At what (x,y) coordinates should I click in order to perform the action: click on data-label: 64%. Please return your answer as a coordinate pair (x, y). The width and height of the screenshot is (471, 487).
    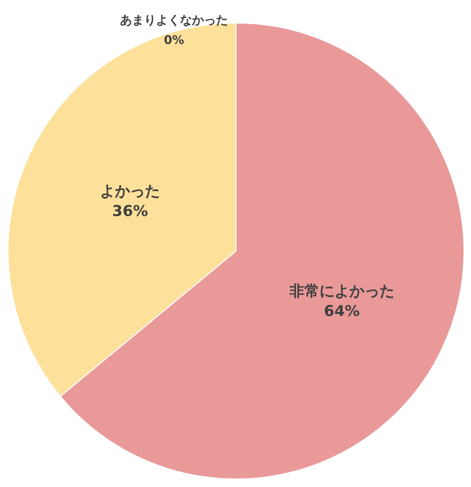
    Looking at the image, I should click on (342, 311).